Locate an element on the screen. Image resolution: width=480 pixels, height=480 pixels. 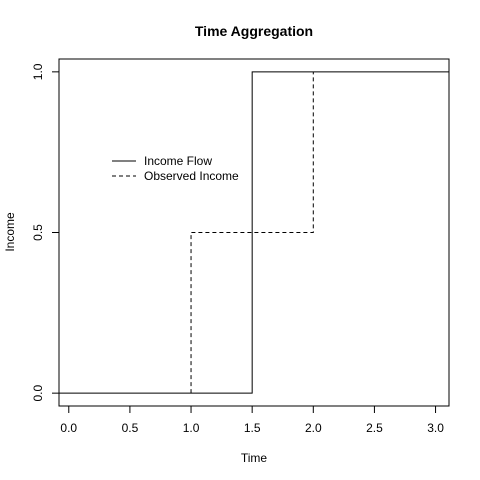
legend-label-income-flow: Income Flow is located at coordinates (178, 161).